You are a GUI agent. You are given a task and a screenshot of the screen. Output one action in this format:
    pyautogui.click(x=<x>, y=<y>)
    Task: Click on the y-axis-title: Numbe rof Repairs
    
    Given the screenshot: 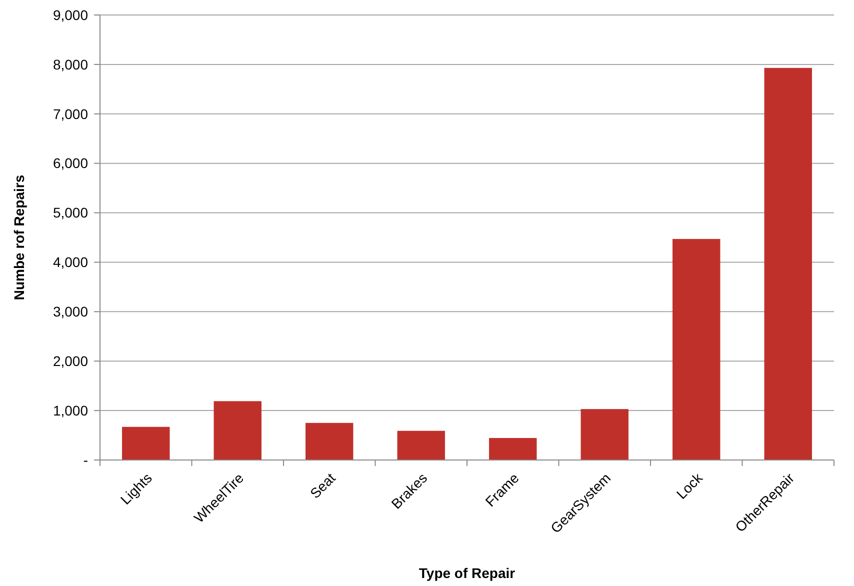 What is the action you would take?
    pyautogui.click(x=19, y=237)
    